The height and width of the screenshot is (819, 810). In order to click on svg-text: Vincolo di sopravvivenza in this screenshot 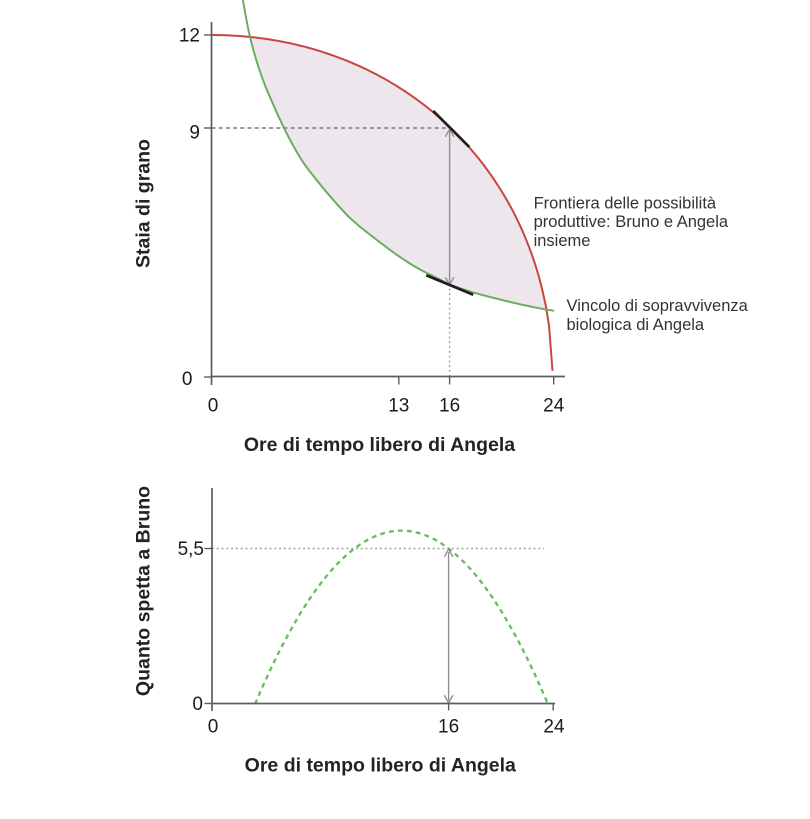, I will do `click(658, 306)`.